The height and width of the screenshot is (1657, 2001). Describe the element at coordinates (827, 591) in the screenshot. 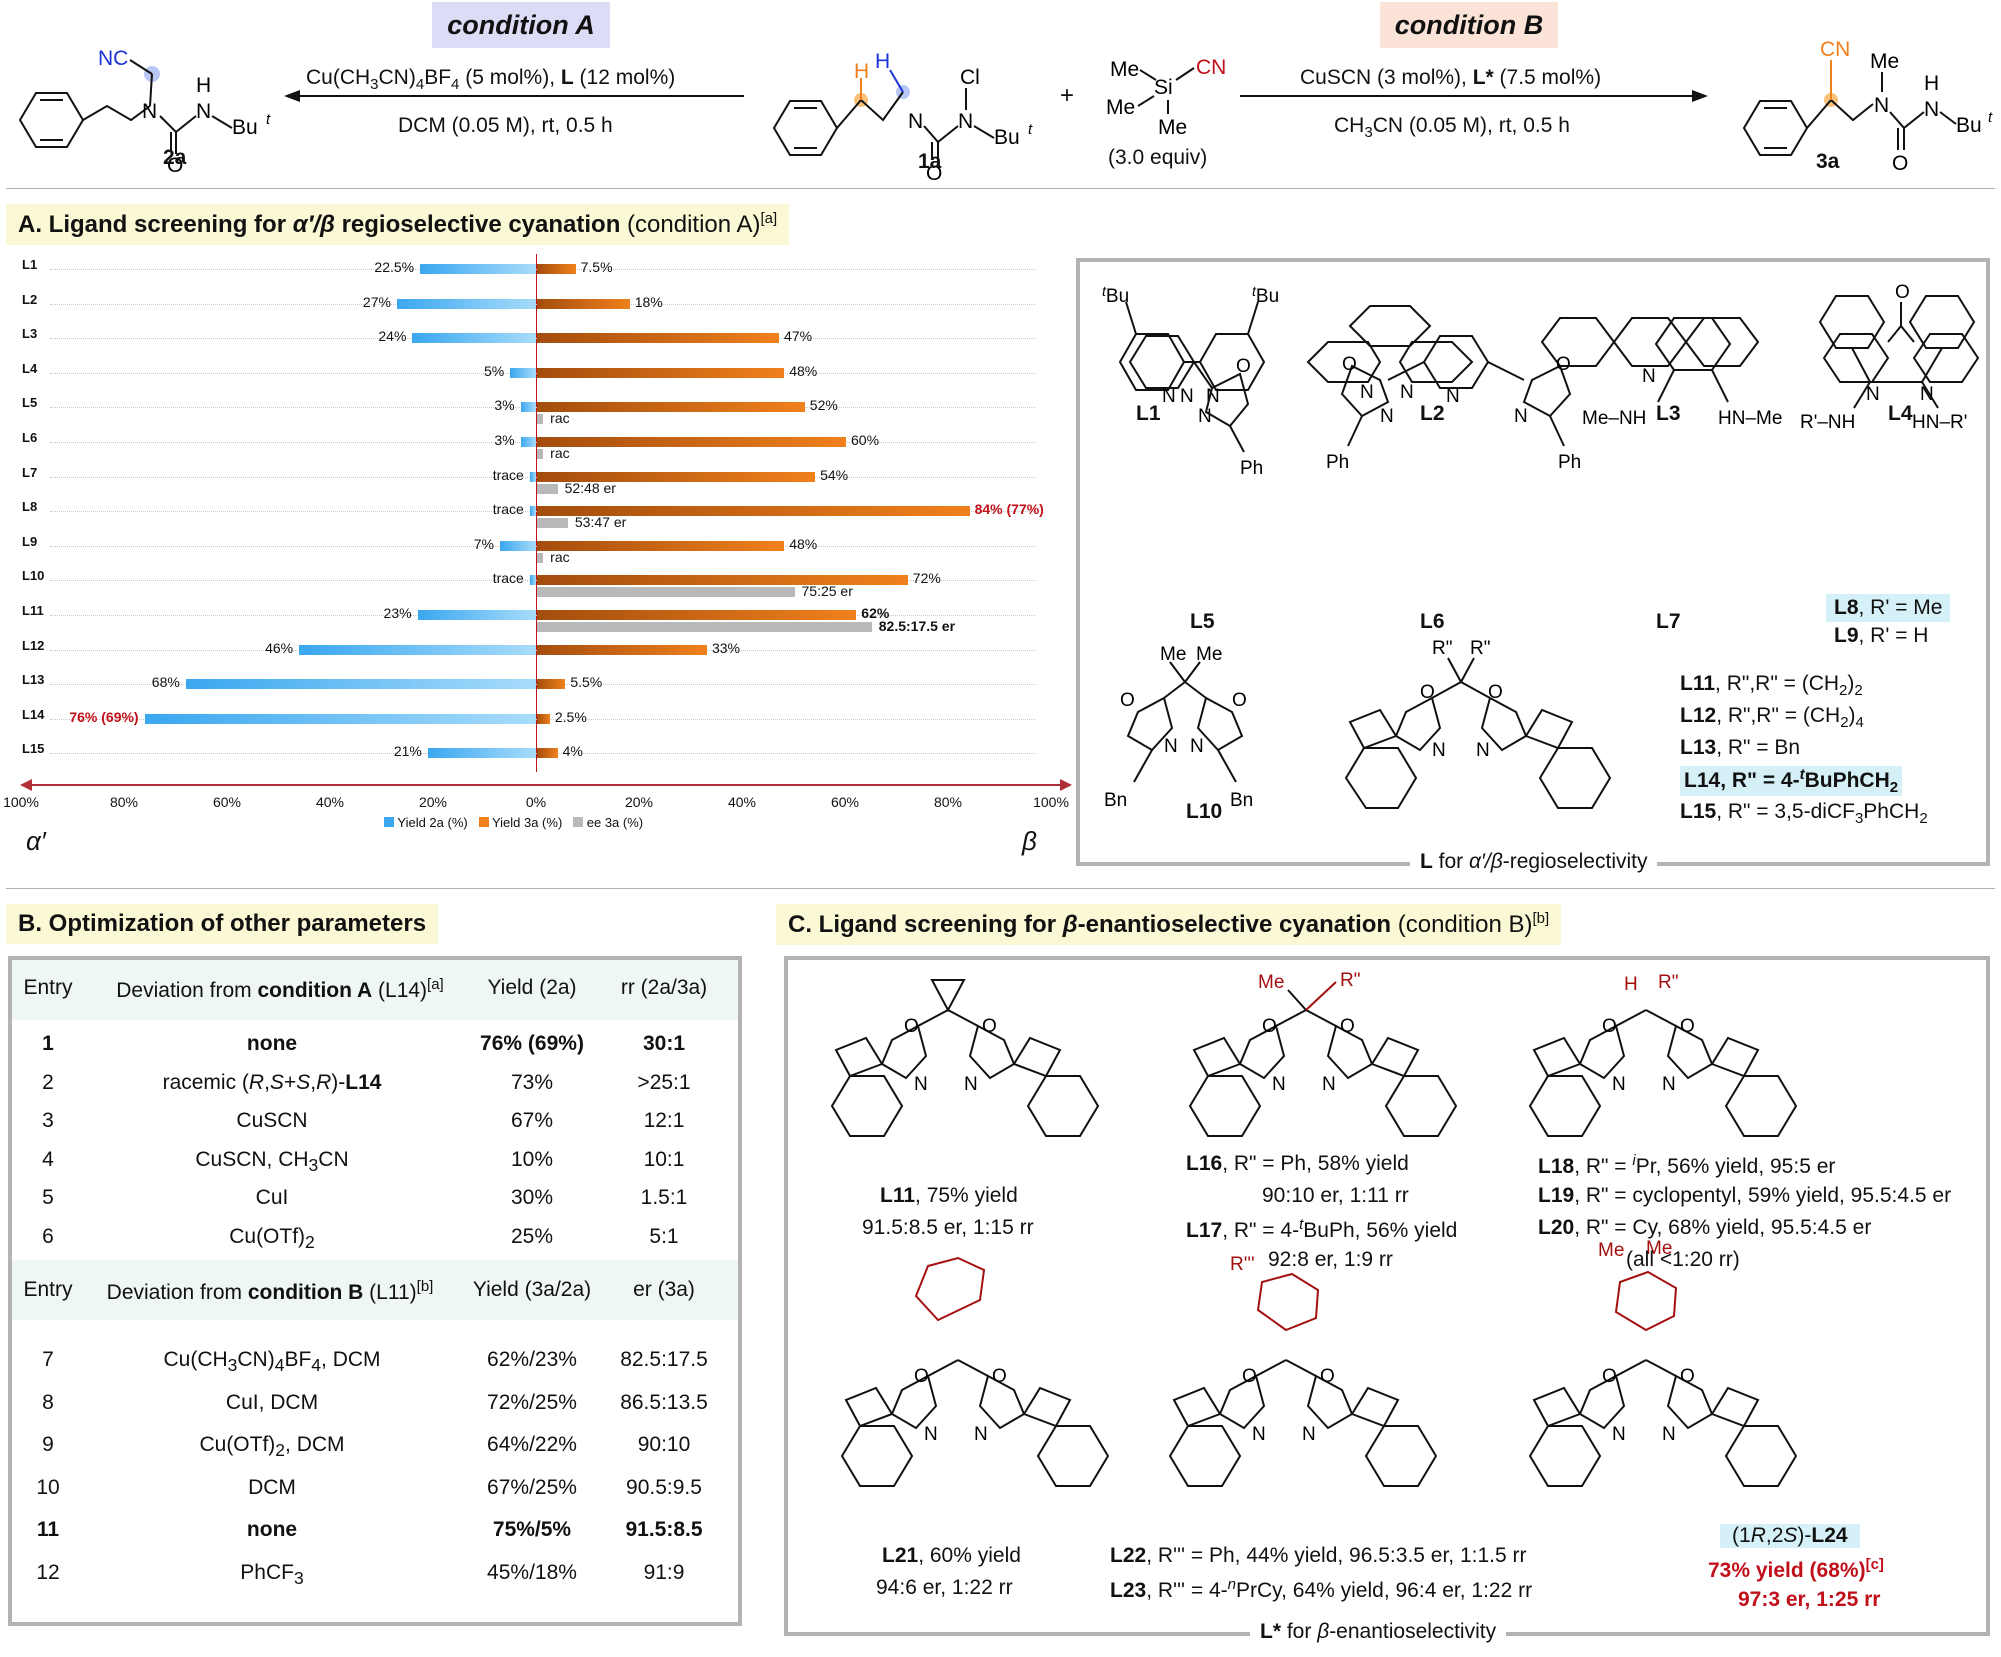

I see `label-ee-L10: 75:25 er` at that location.